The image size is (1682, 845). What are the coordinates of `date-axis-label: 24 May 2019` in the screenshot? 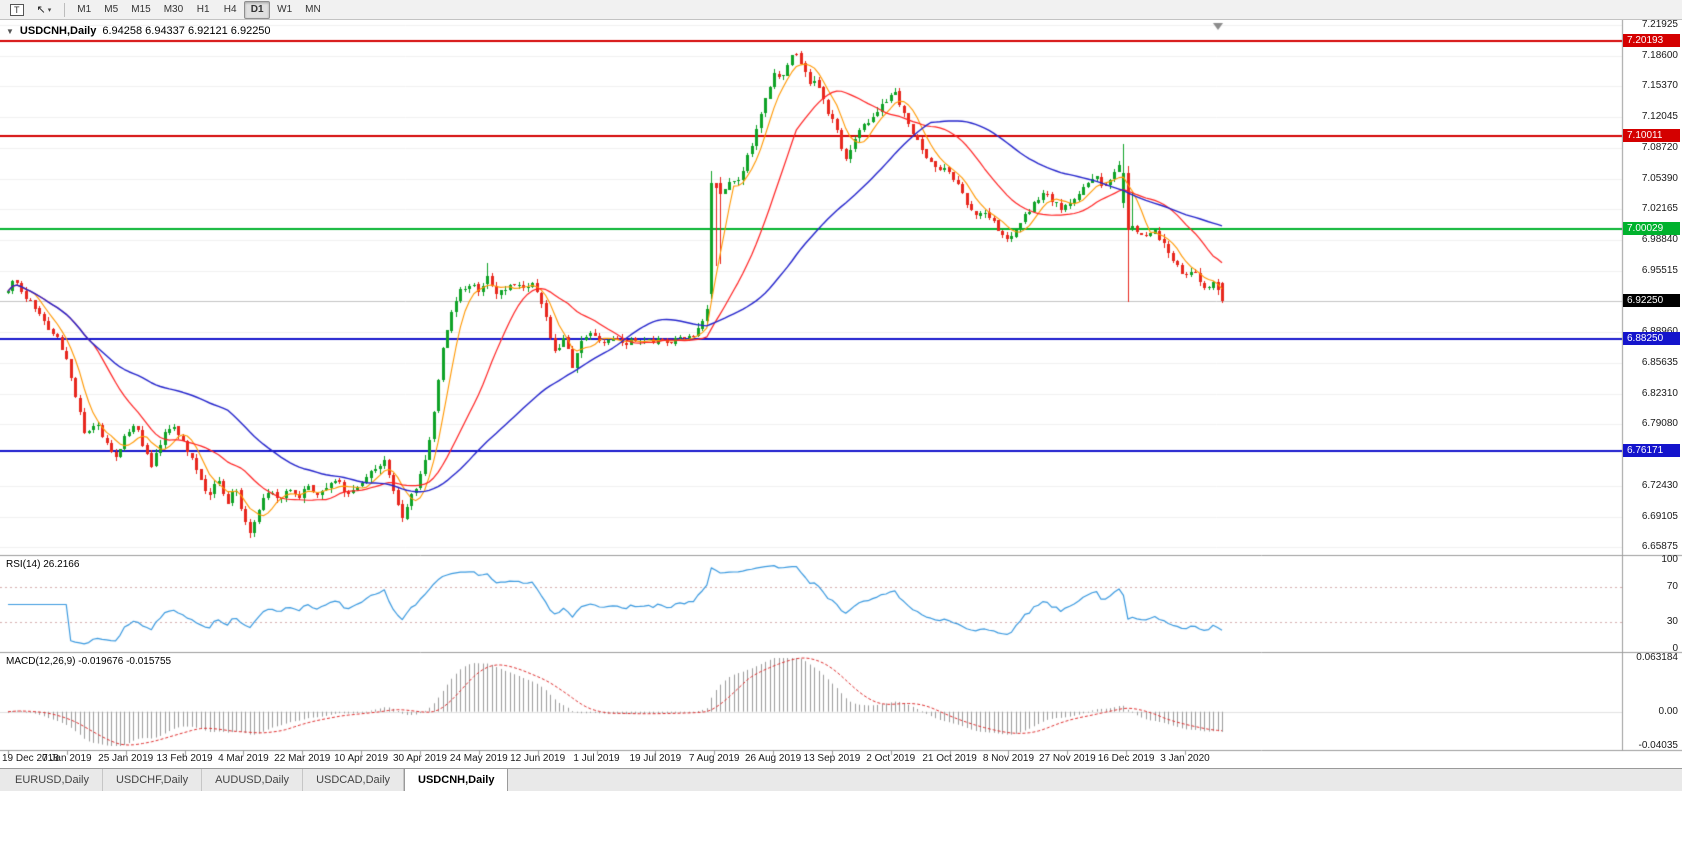 It's located at (478, 758).